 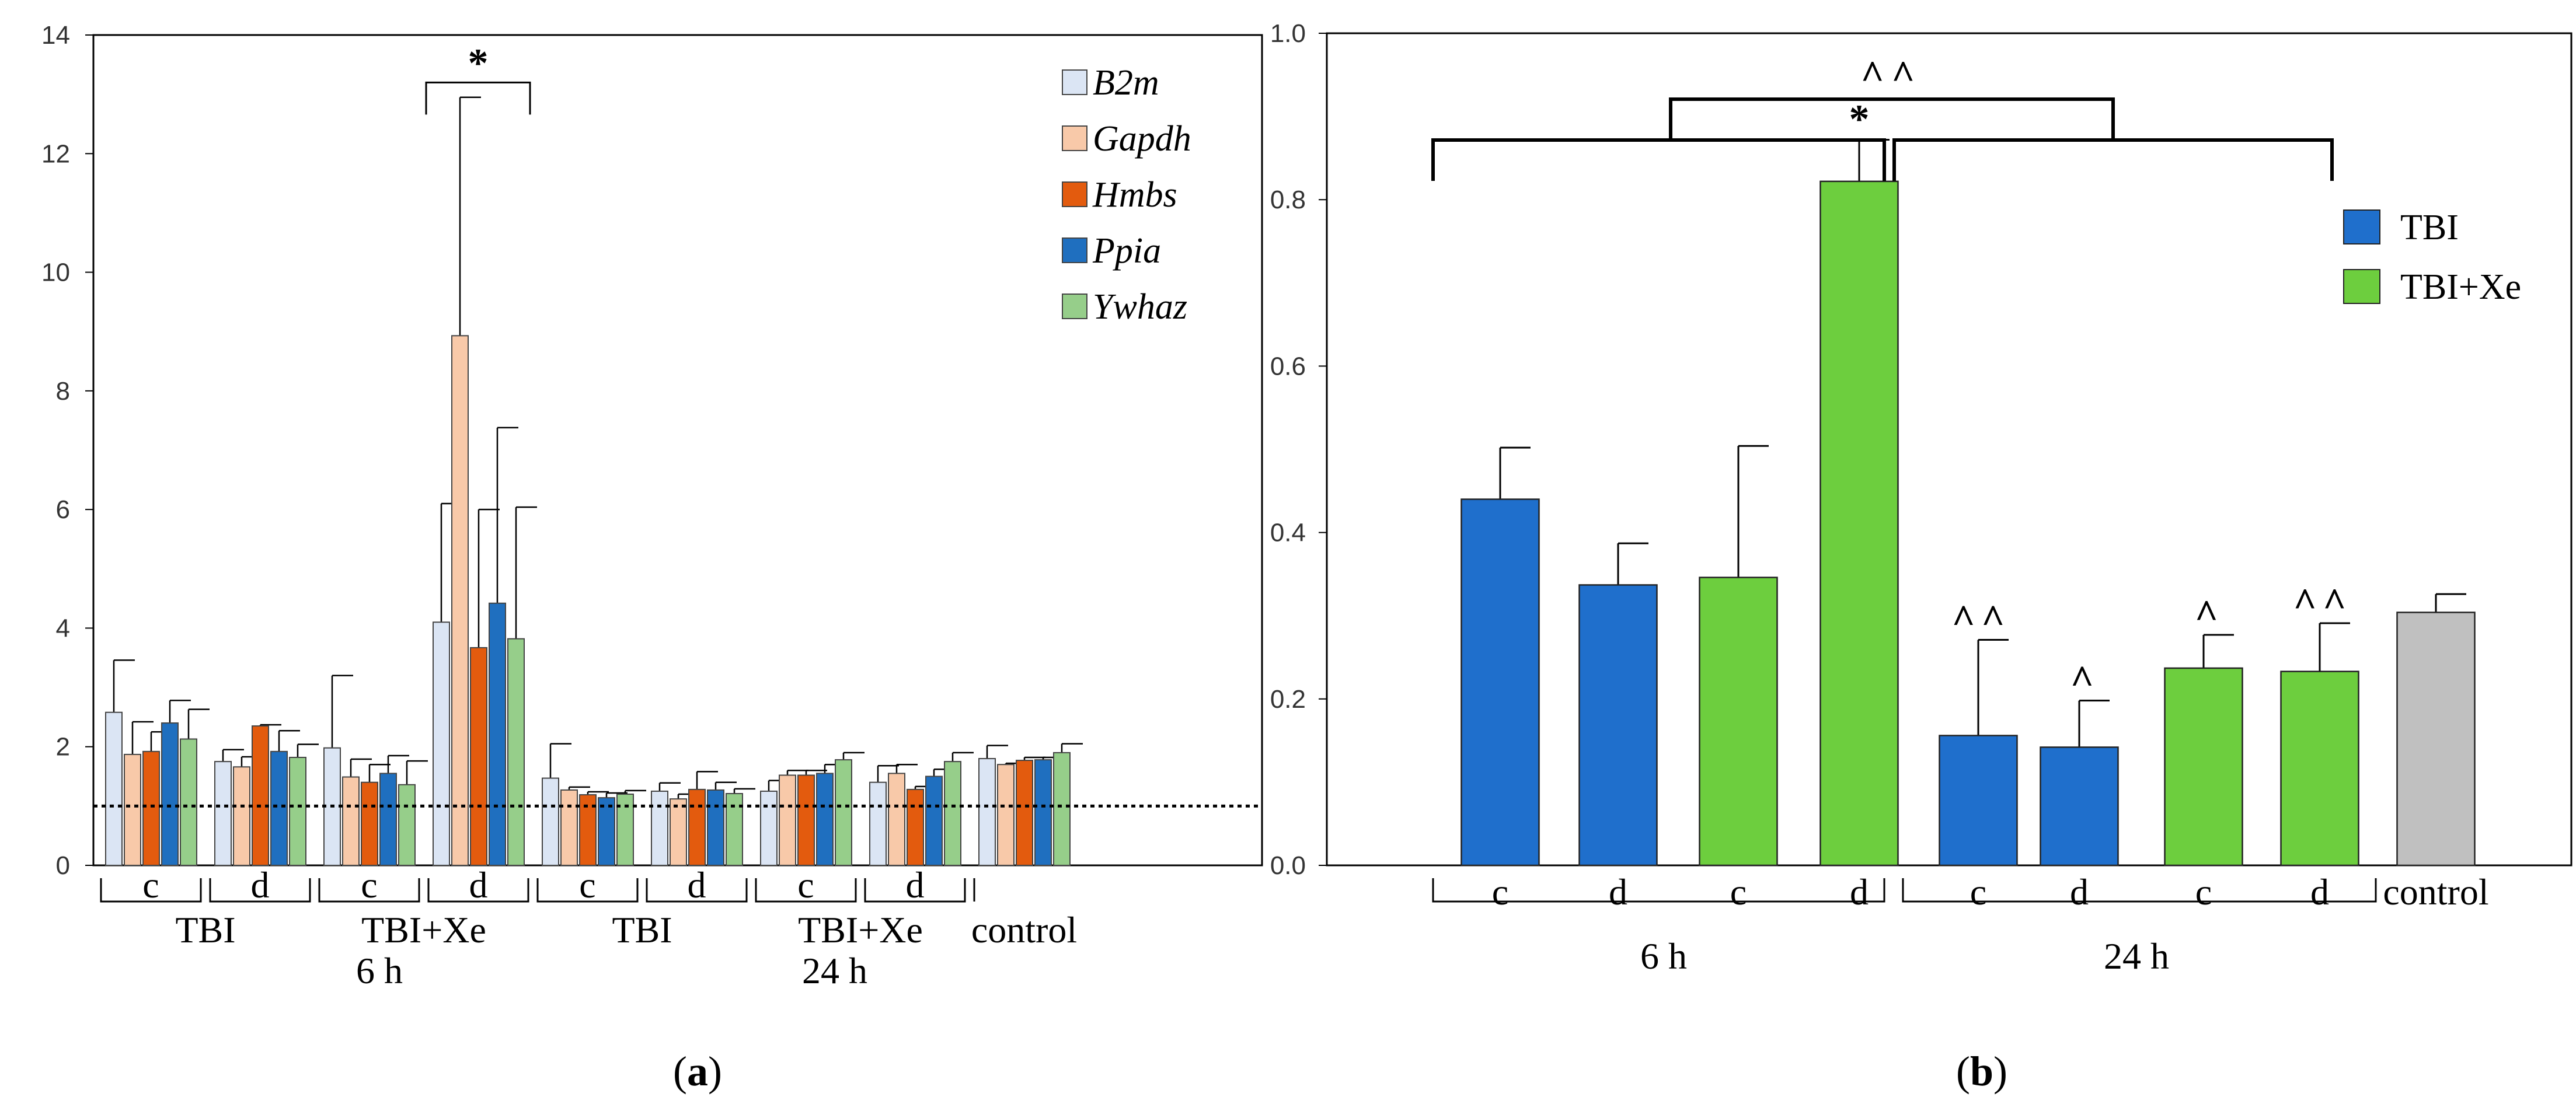 I want to click on comparison-bracket, so click(x=1892, y=119).